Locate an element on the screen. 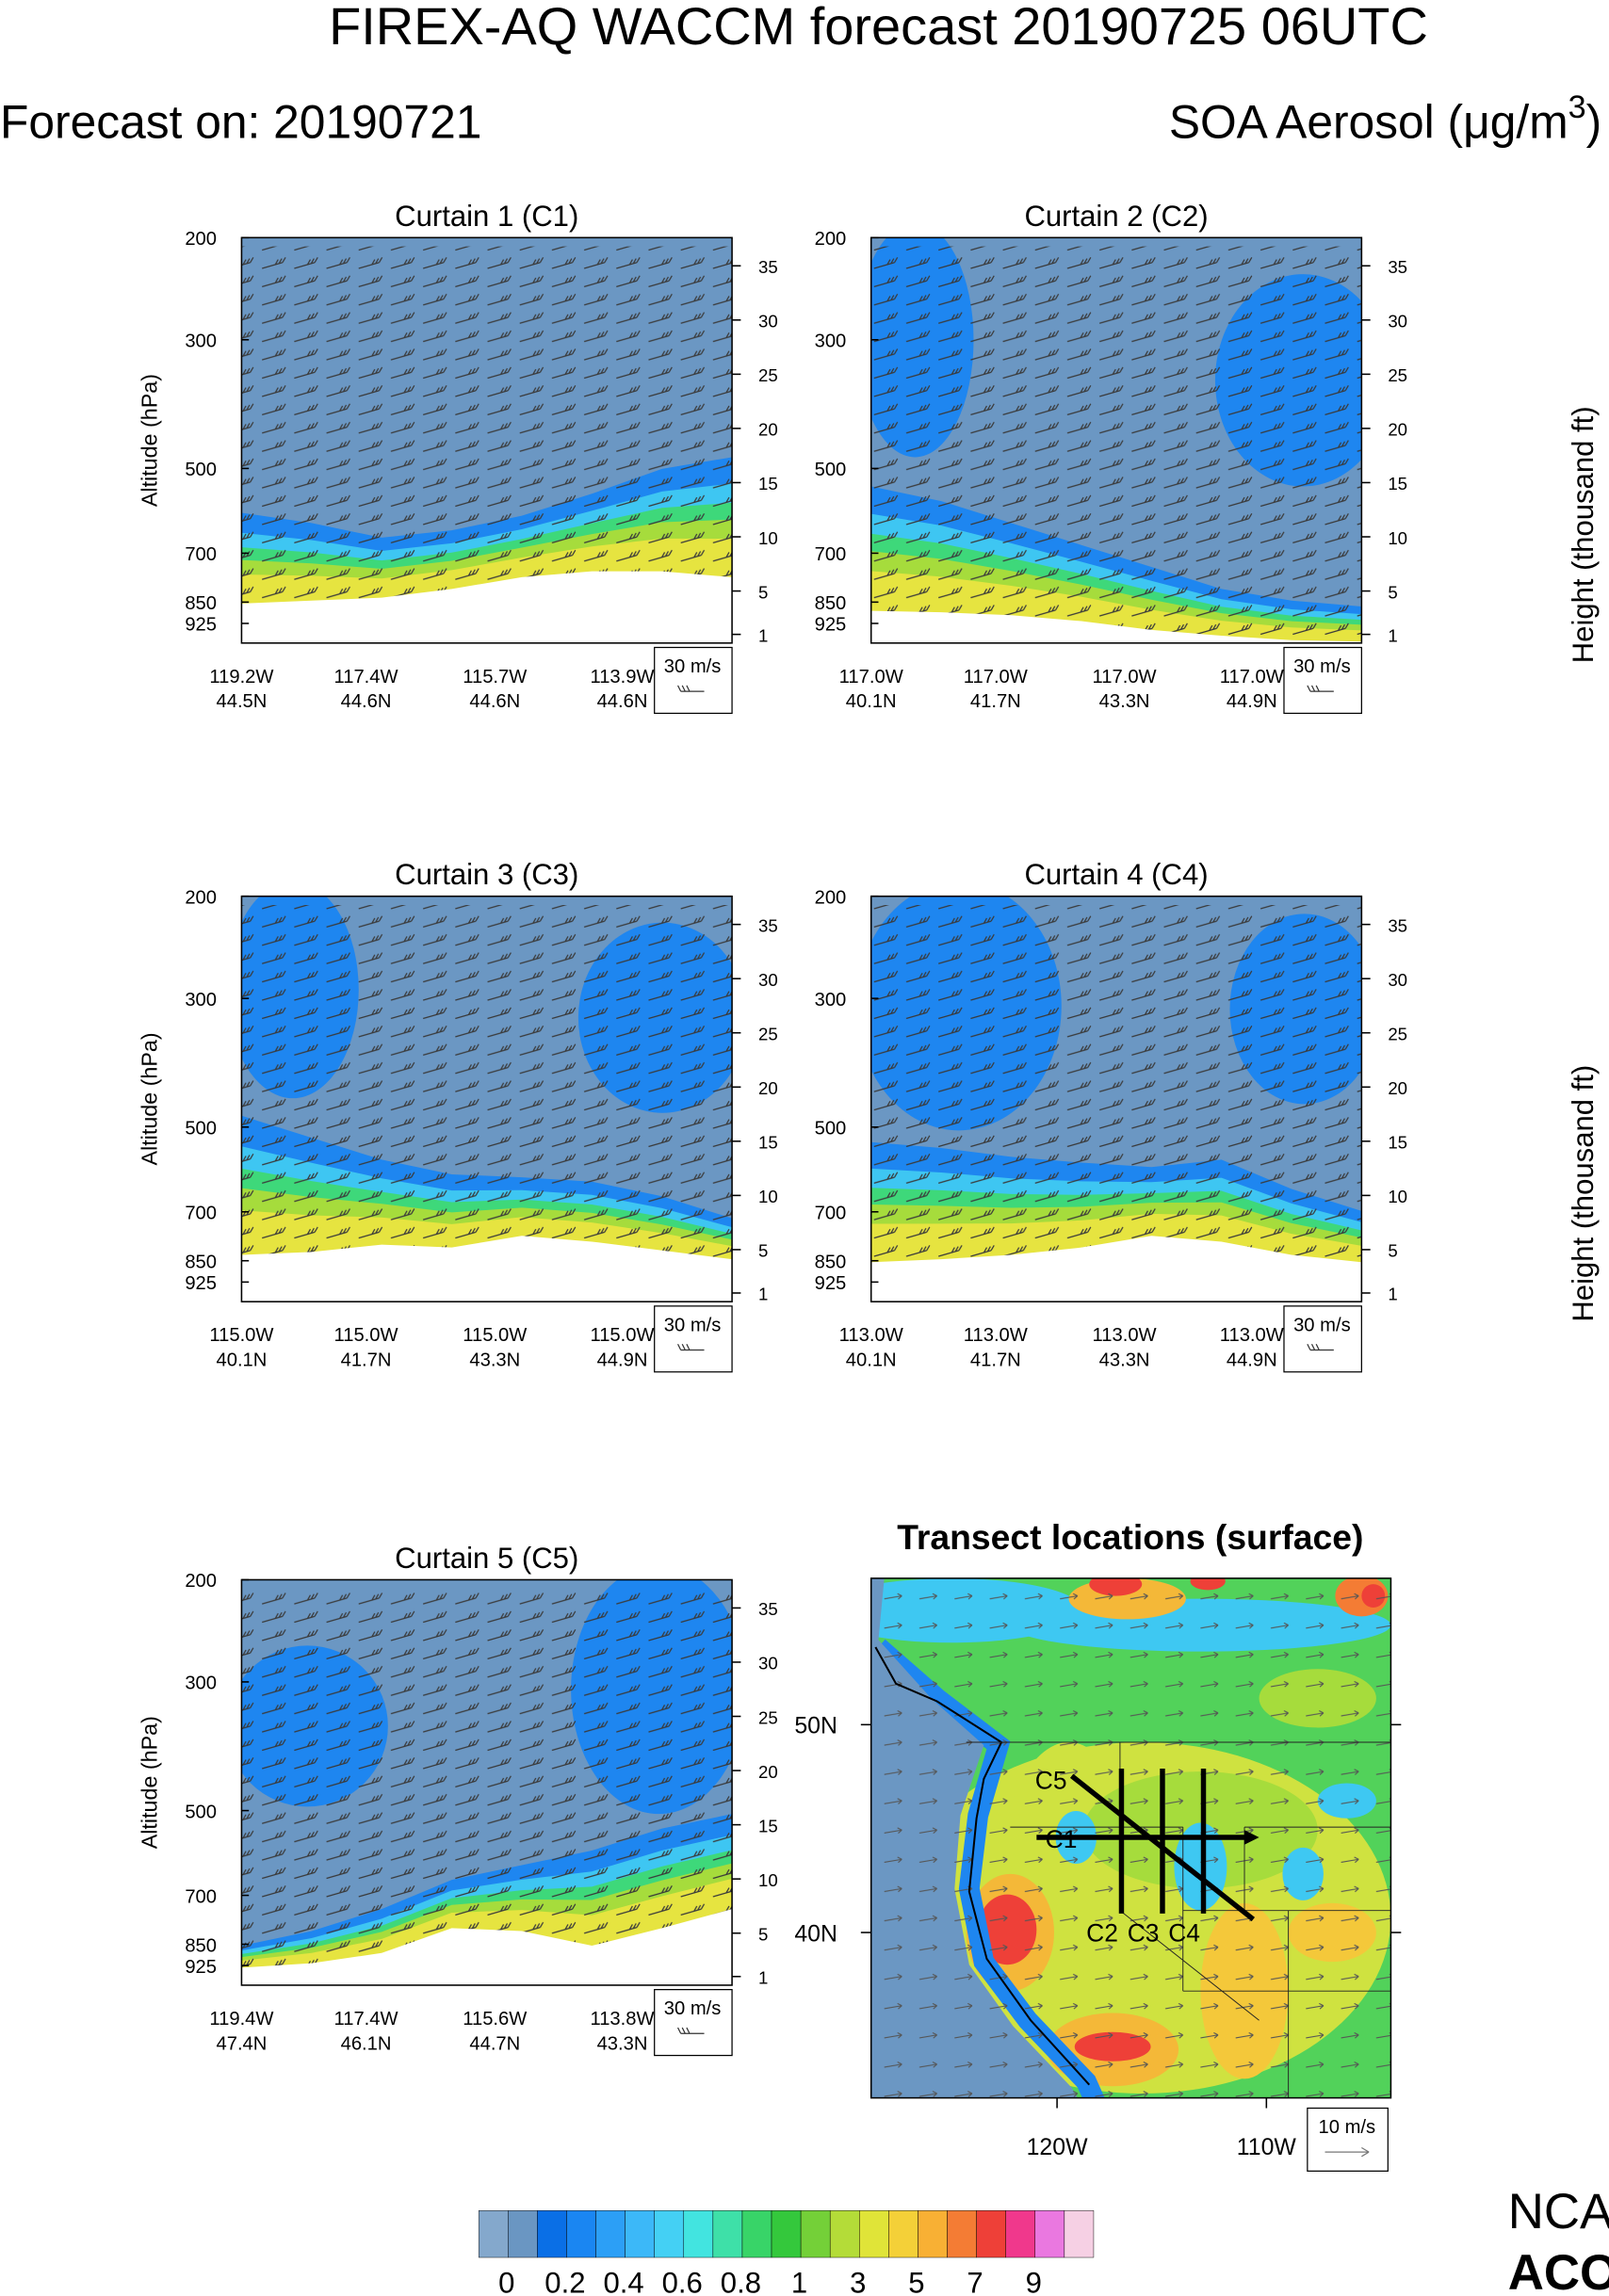  panel-title: Curtain 3 (C3) is located at coordinates (486, 874).